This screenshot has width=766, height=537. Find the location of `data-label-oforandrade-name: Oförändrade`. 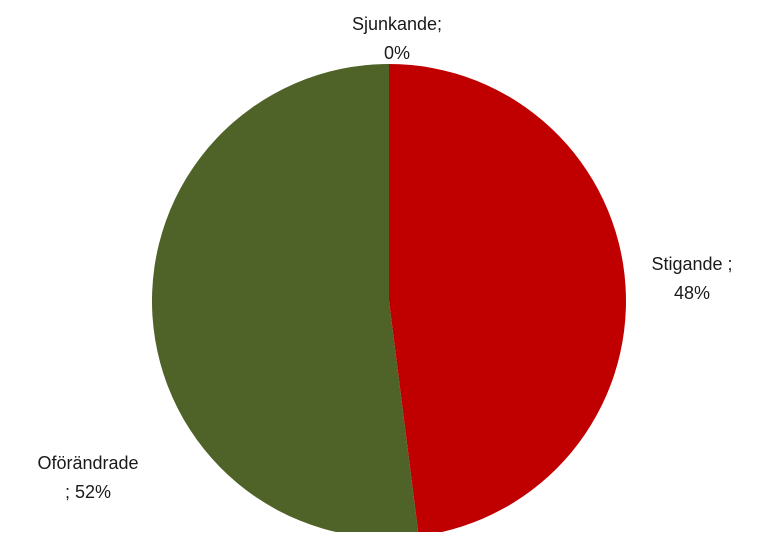

data-label-oforandrade-name: Oförändrade is located at coordinates (87, 463).